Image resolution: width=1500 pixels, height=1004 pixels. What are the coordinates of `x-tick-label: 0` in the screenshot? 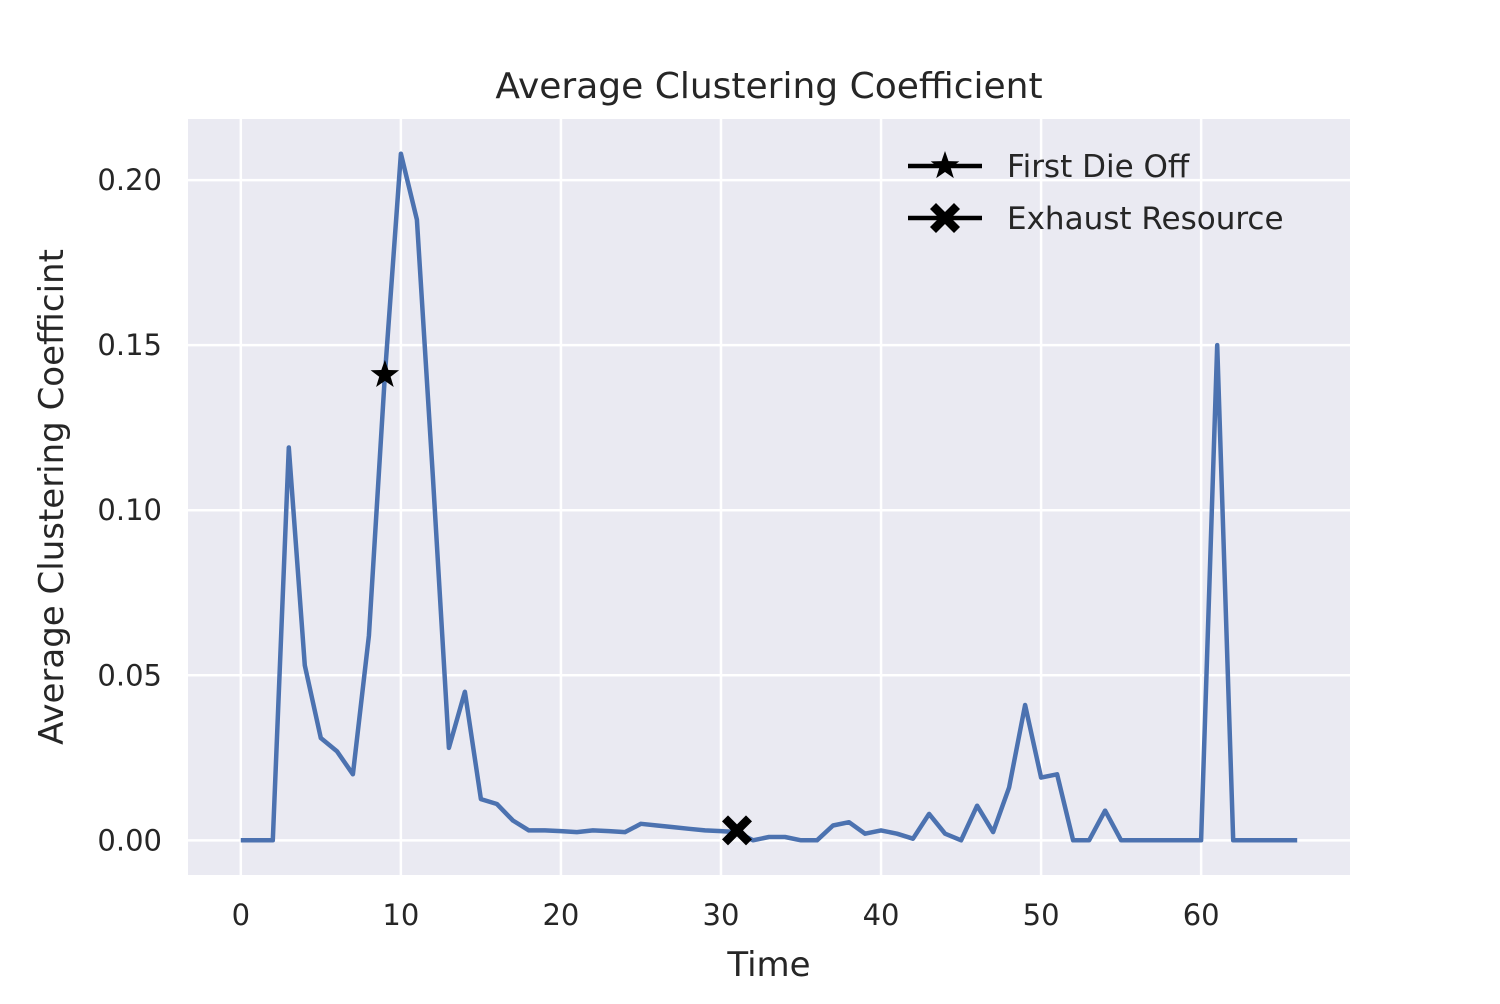 It's located at (241, 915).